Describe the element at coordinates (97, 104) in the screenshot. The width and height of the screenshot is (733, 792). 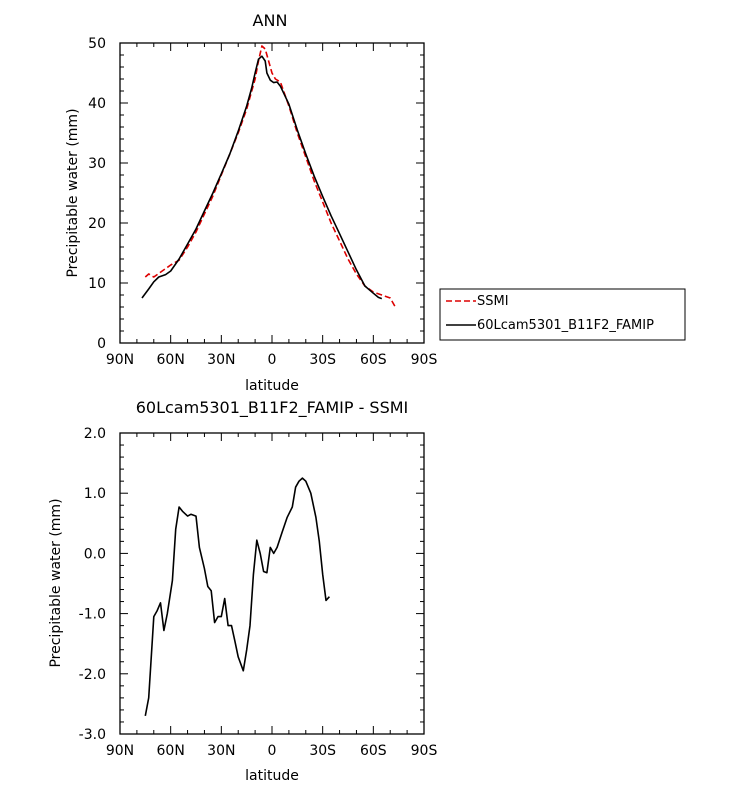
I see `y-tick-label: 40` at that location.